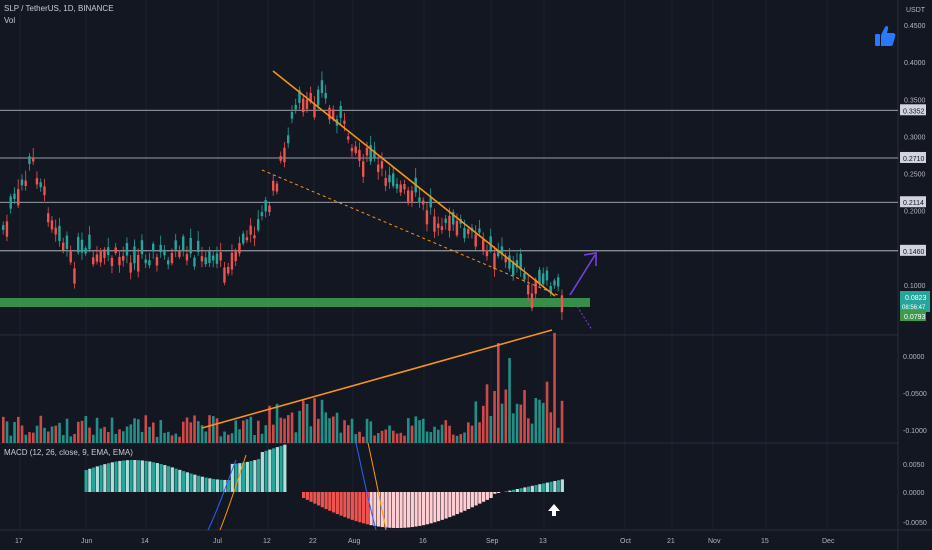 This screenshot has height=550, width=932. What do you see at coordinates (295, 302) in the screenshot?
I see `support-zone` at bounding box center [295, 302].